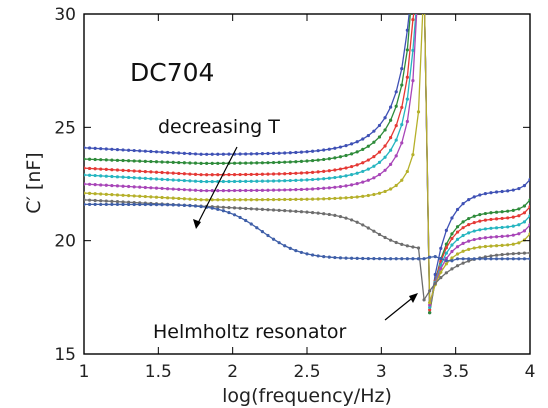 The image size is (548, 408). What do you see at coordinates (215, 187) in the screenshot?
I see `decreasing-t-arrow` at bounding box center [215, 187].